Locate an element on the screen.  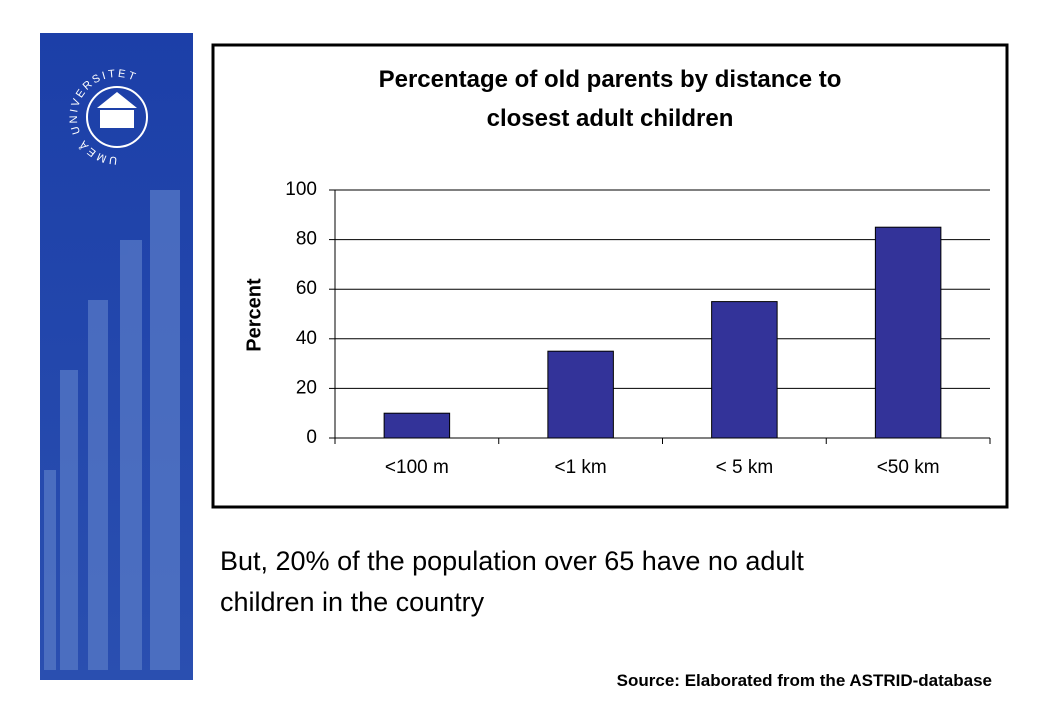
y-tick-label: 60 is located at coordinates (306, 288).